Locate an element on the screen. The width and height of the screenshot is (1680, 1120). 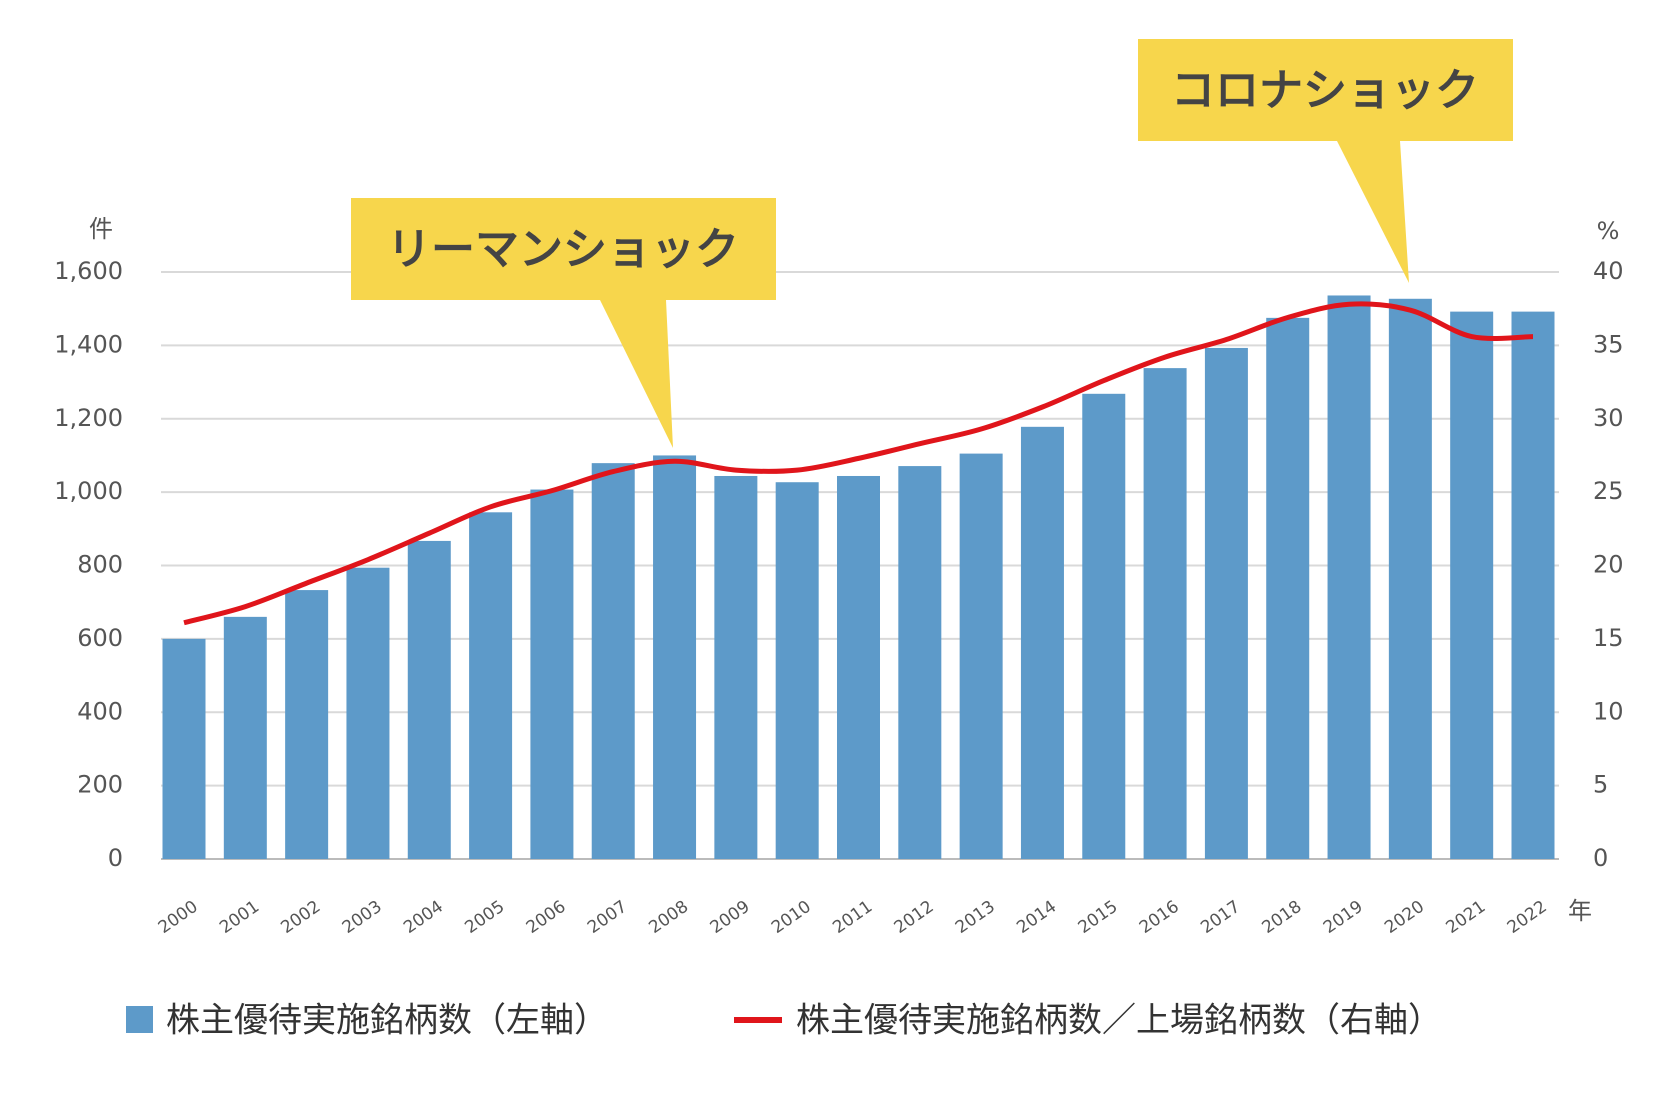
y2-axis-label: % is located at coordinates (1608, 231).